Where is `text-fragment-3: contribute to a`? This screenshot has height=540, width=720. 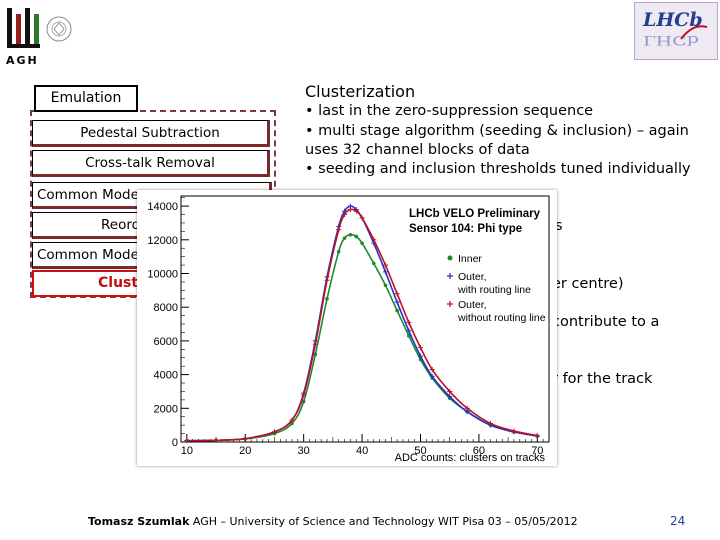
text-fragment-3: contribute to a is located at coordinates (606, 322).